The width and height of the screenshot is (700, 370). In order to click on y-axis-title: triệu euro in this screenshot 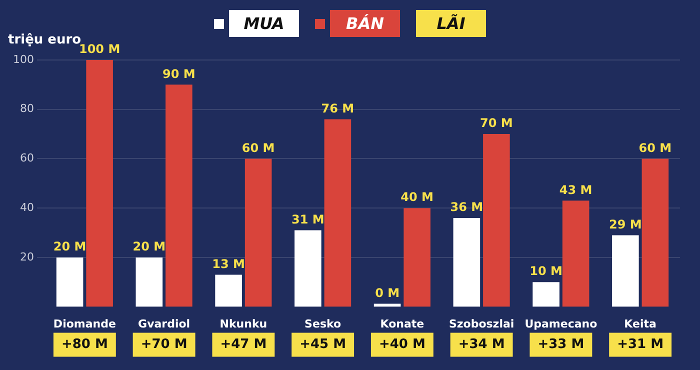, I will do `click(45, 40)`.